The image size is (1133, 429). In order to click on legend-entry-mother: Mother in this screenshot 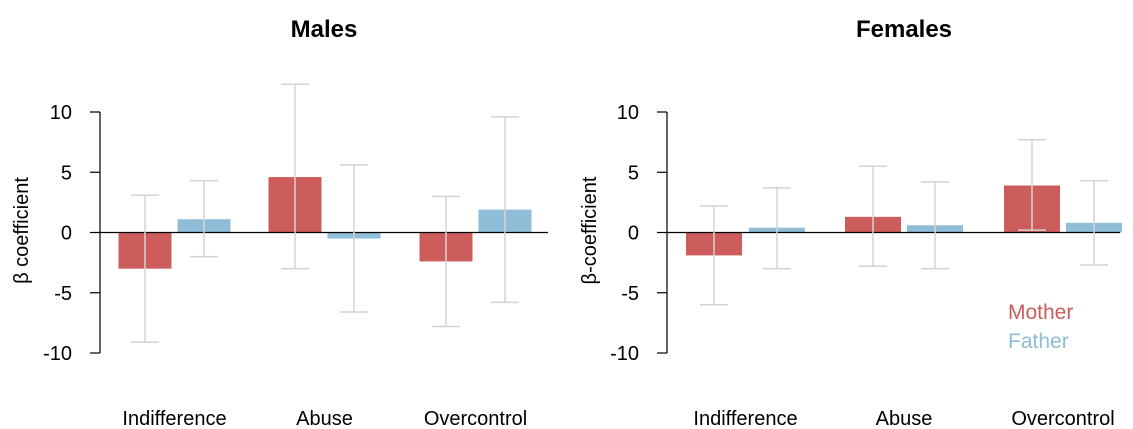, I will do `click(1040, 312)`.